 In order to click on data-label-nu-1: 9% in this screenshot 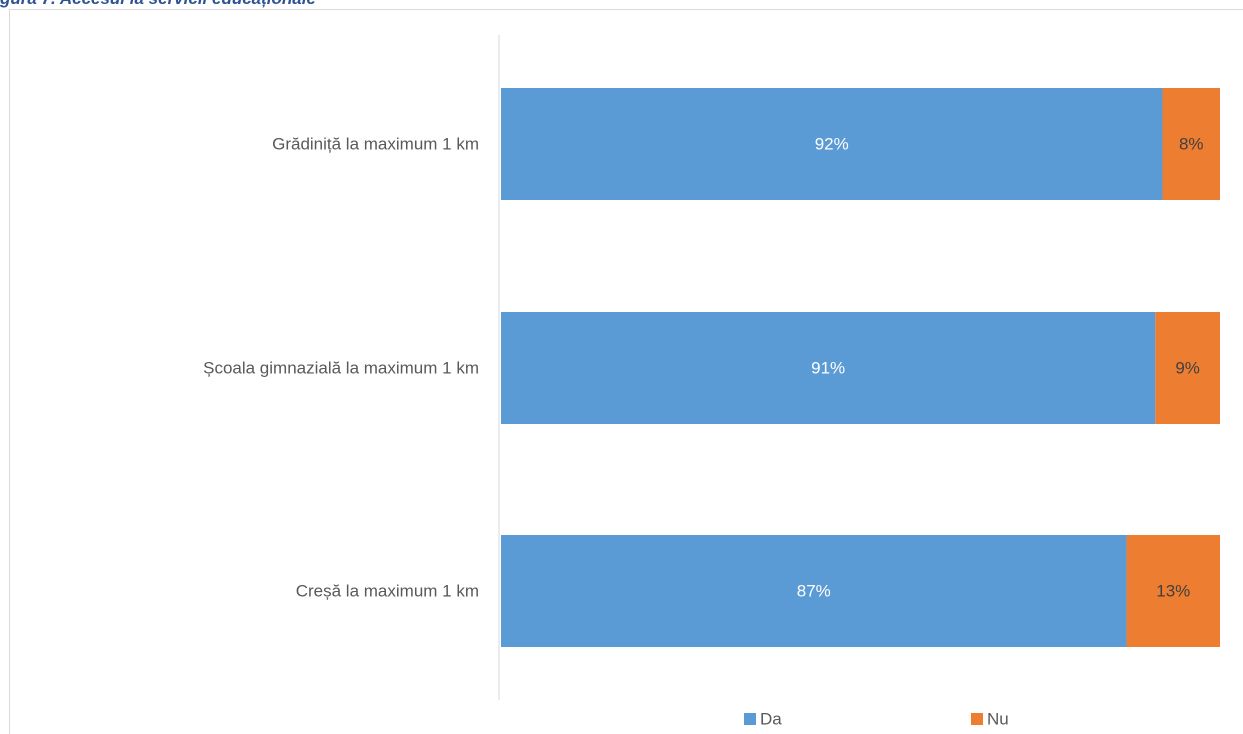, I will do `click(1187, 368)`.